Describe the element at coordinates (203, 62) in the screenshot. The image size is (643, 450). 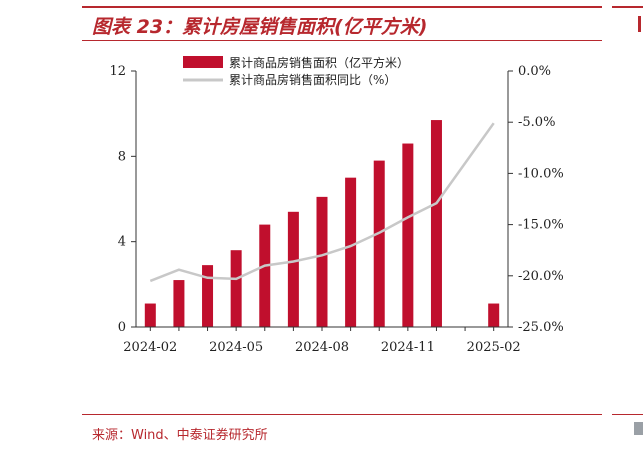
I see `legend-swatch-bar` at that location.